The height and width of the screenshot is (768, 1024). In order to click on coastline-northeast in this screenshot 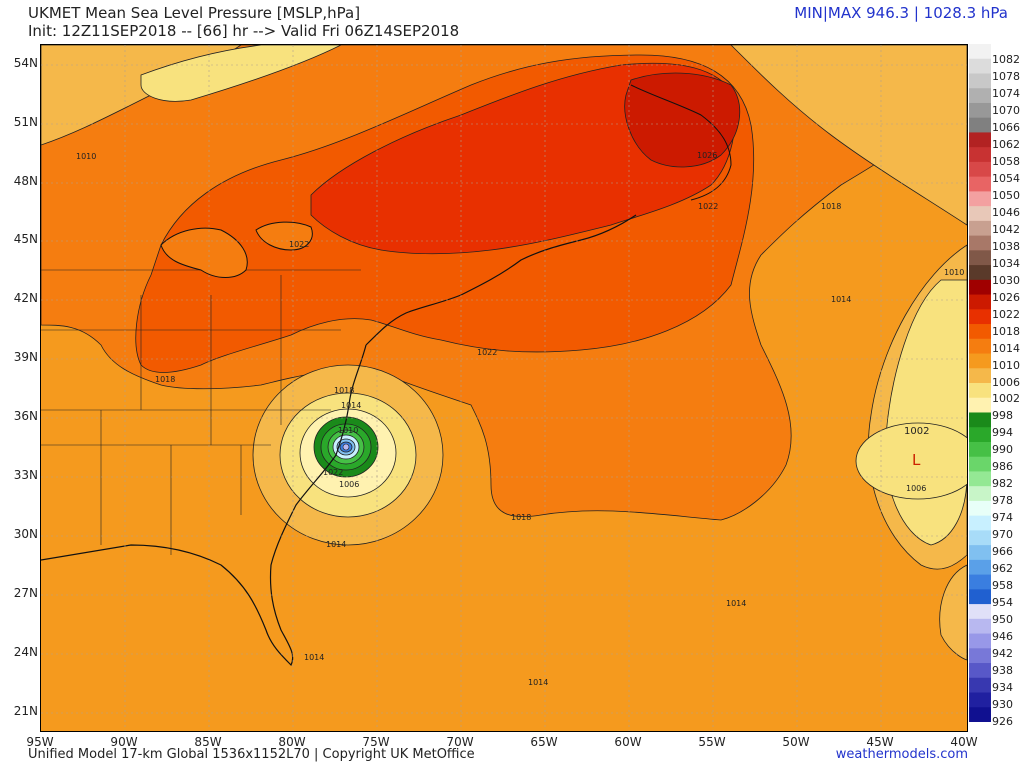, I will do `click(501, 280)`.